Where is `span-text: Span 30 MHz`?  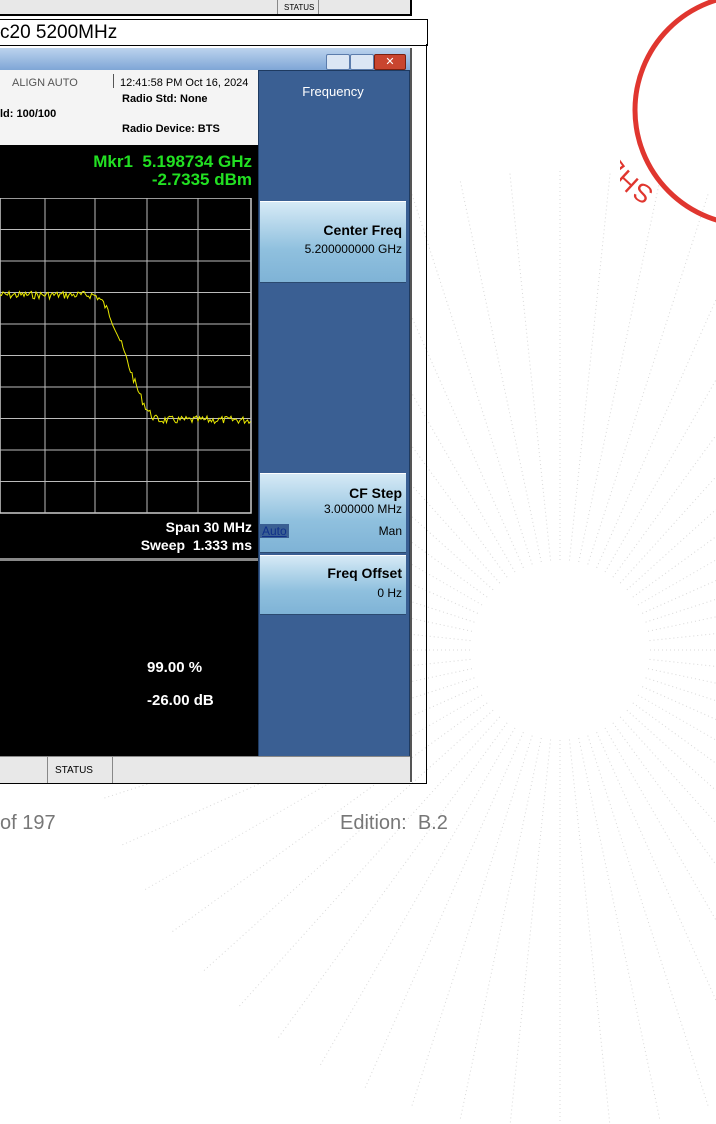
span-text: Span 30 MHz is located at coordinates (208, 527).